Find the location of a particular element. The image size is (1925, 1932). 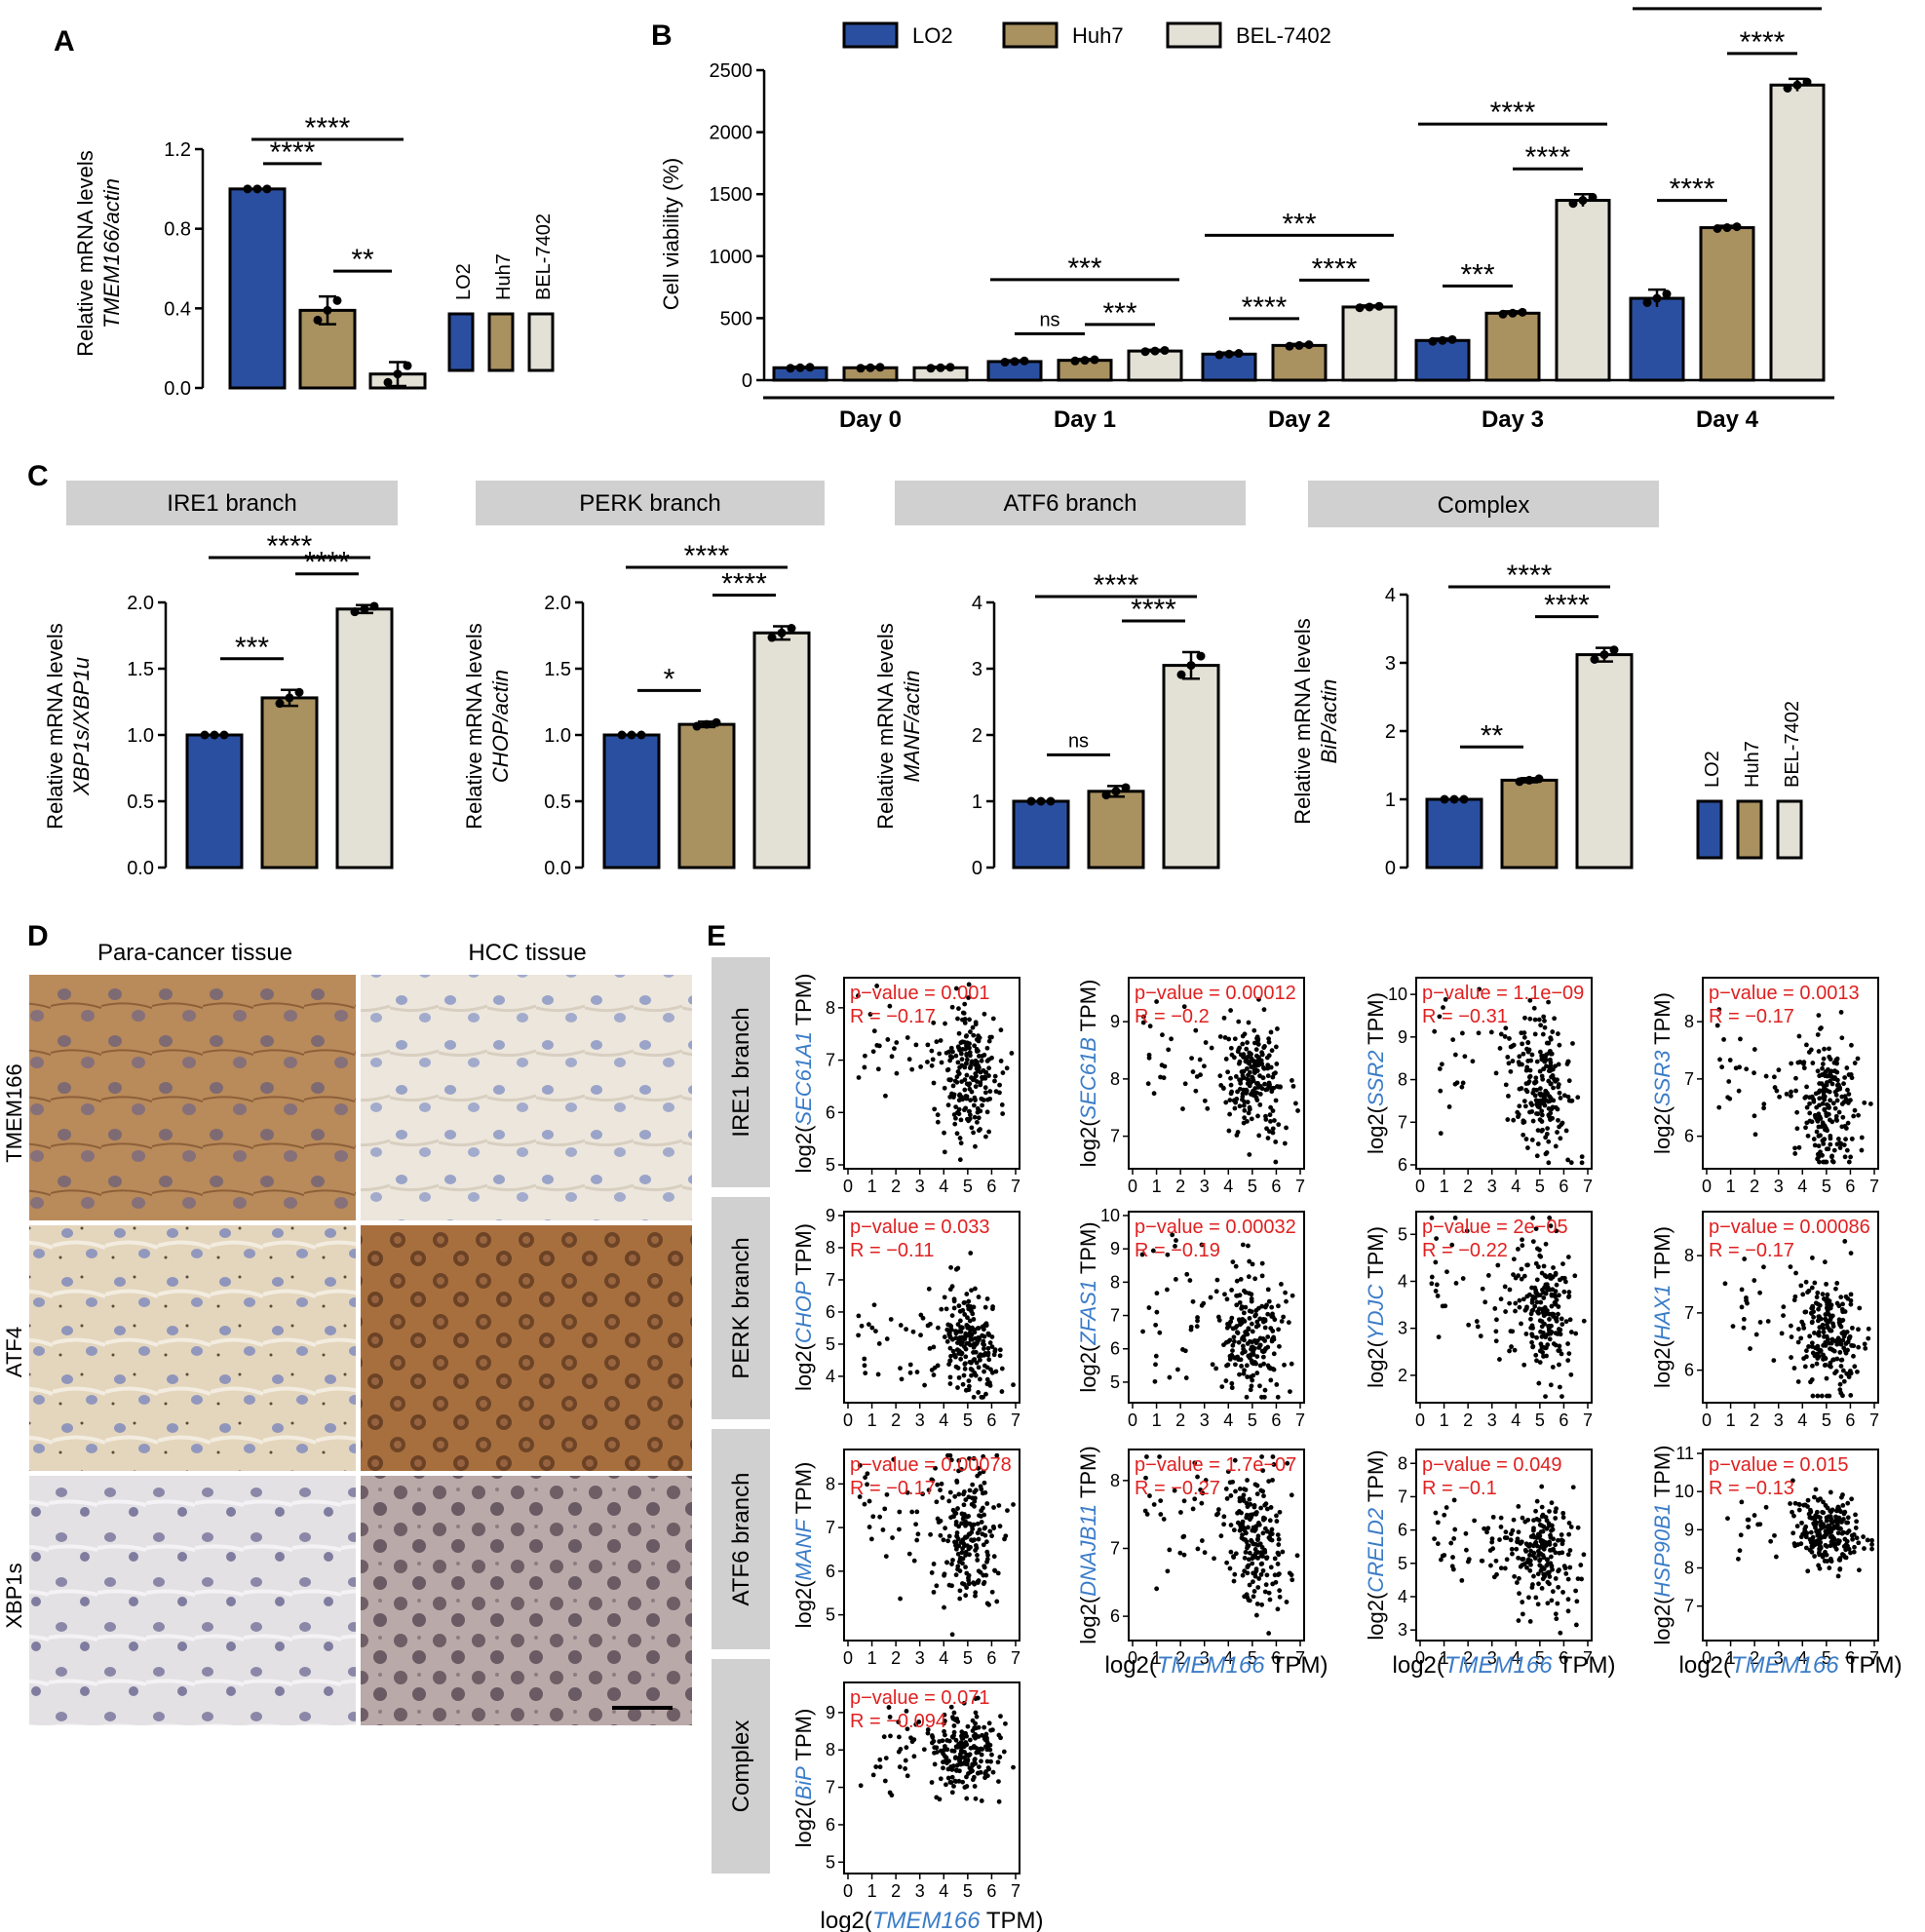

panel-c-header-complex: Complex is located at coordinates (1484, 505).